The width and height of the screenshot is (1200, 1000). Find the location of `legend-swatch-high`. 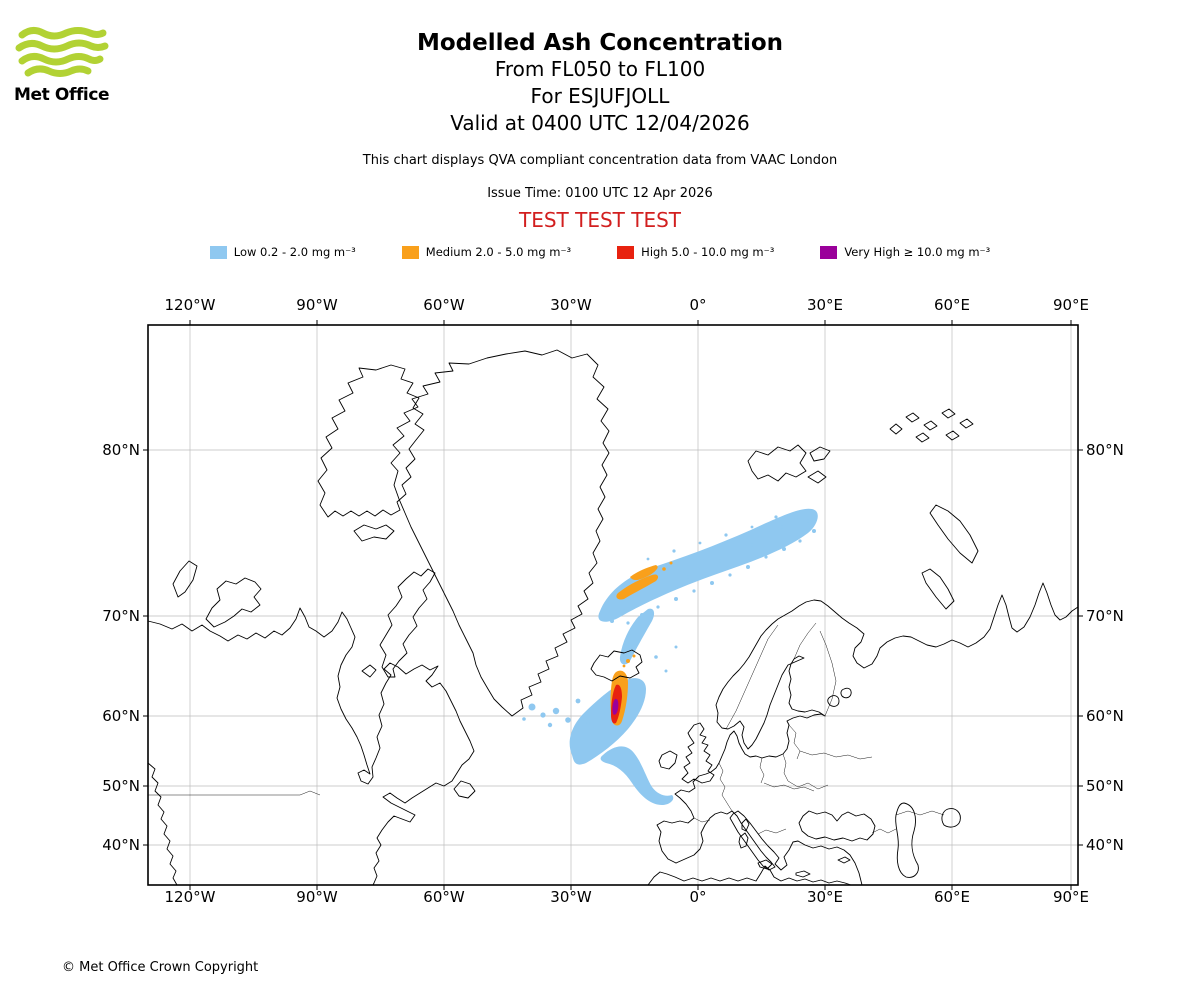

legend-swatch-high is located at coordinates (626, 252).